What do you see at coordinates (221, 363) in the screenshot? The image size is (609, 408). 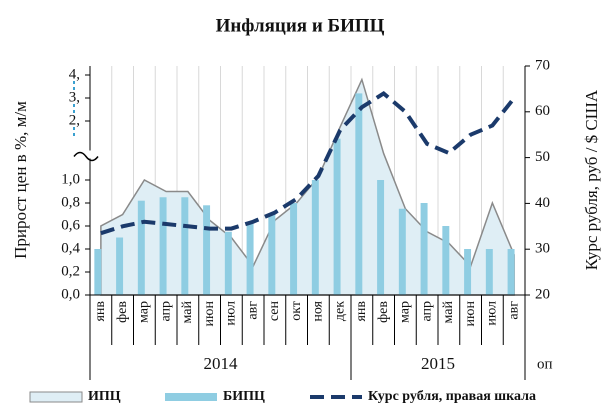 I see `year-label: 2014` at bounding box center [221, 363].